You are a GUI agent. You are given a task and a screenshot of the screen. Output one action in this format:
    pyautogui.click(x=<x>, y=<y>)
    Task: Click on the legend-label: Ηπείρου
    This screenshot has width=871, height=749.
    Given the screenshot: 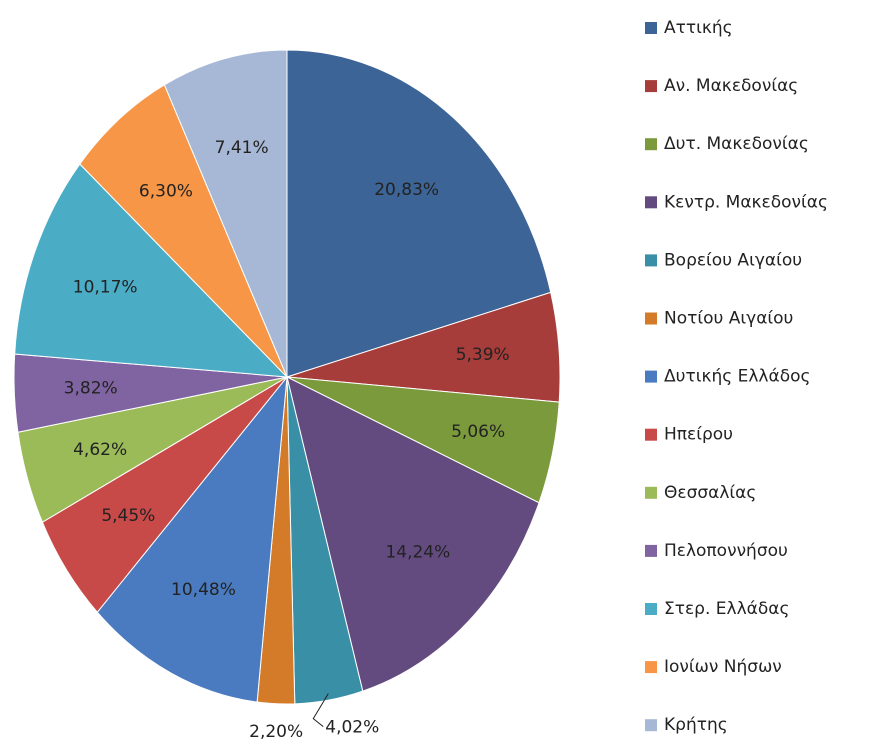 What is the action you would take?
    pyautogui.click(x=698, y=435)
    